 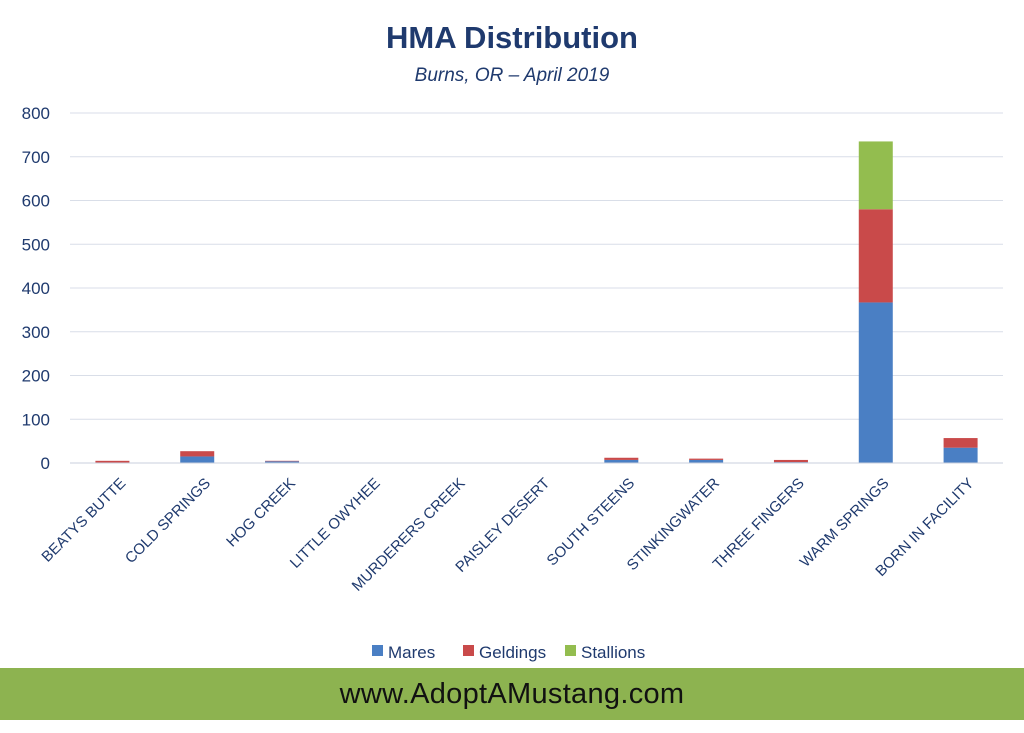 I want to click on footer-banner: www.AdoptAMustang.com, so click(x=512, y=694).